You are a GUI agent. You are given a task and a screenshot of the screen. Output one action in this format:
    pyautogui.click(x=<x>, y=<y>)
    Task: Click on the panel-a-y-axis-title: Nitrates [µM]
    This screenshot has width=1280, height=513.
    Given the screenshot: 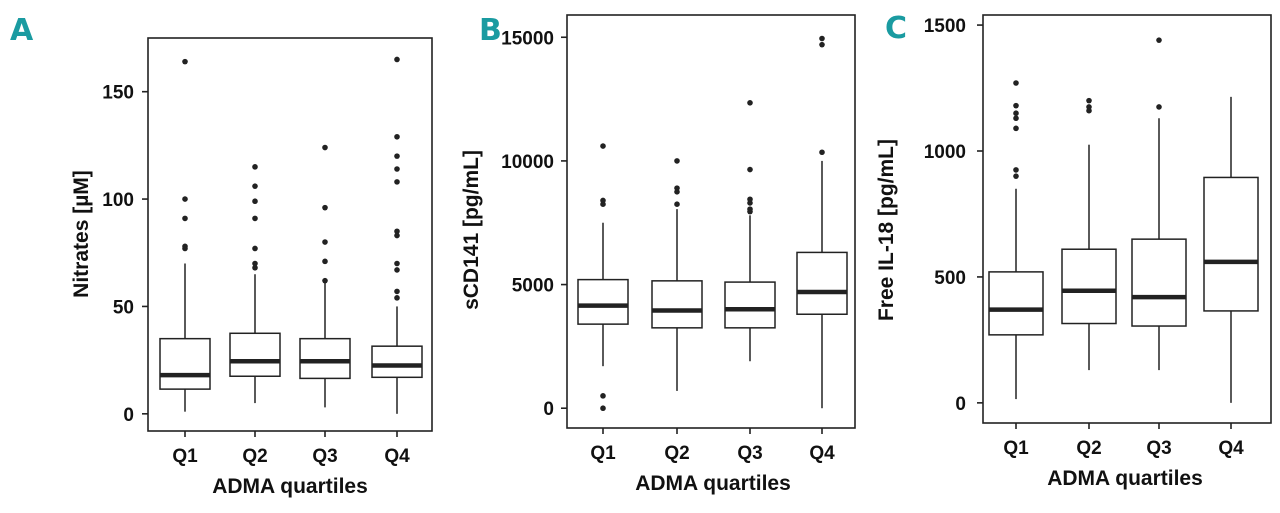 What is the action you would take?
    pyautogui.click(x=81, y=234)
    